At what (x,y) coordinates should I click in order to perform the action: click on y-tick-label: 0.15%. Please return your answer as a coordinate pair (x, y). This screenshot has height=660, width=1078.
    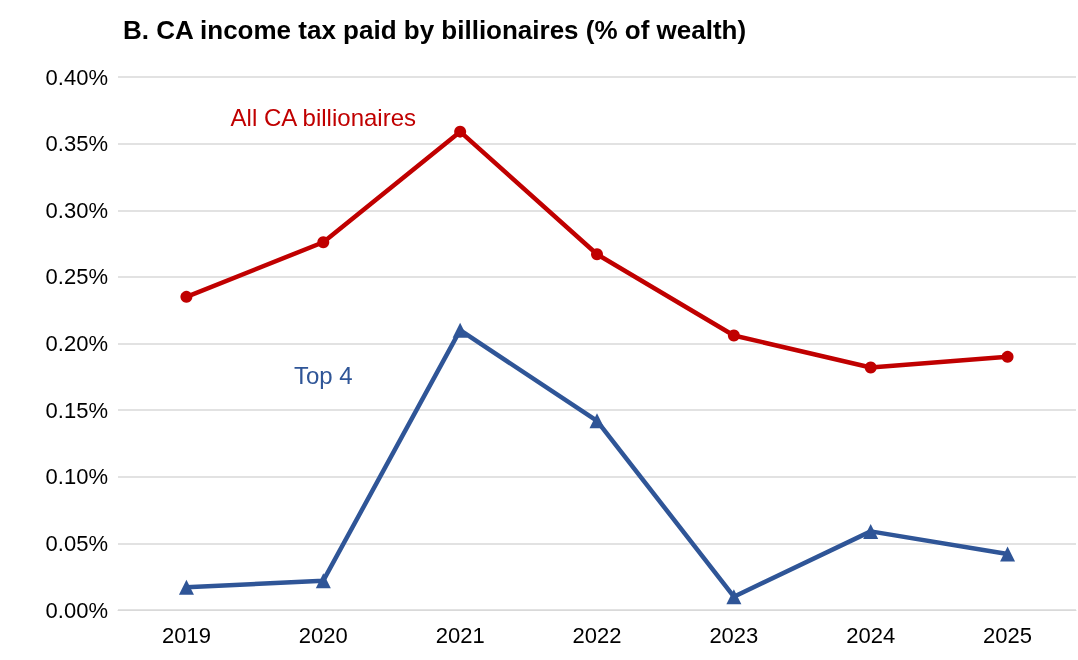
    Looking at the image, I should click on (76, 410).